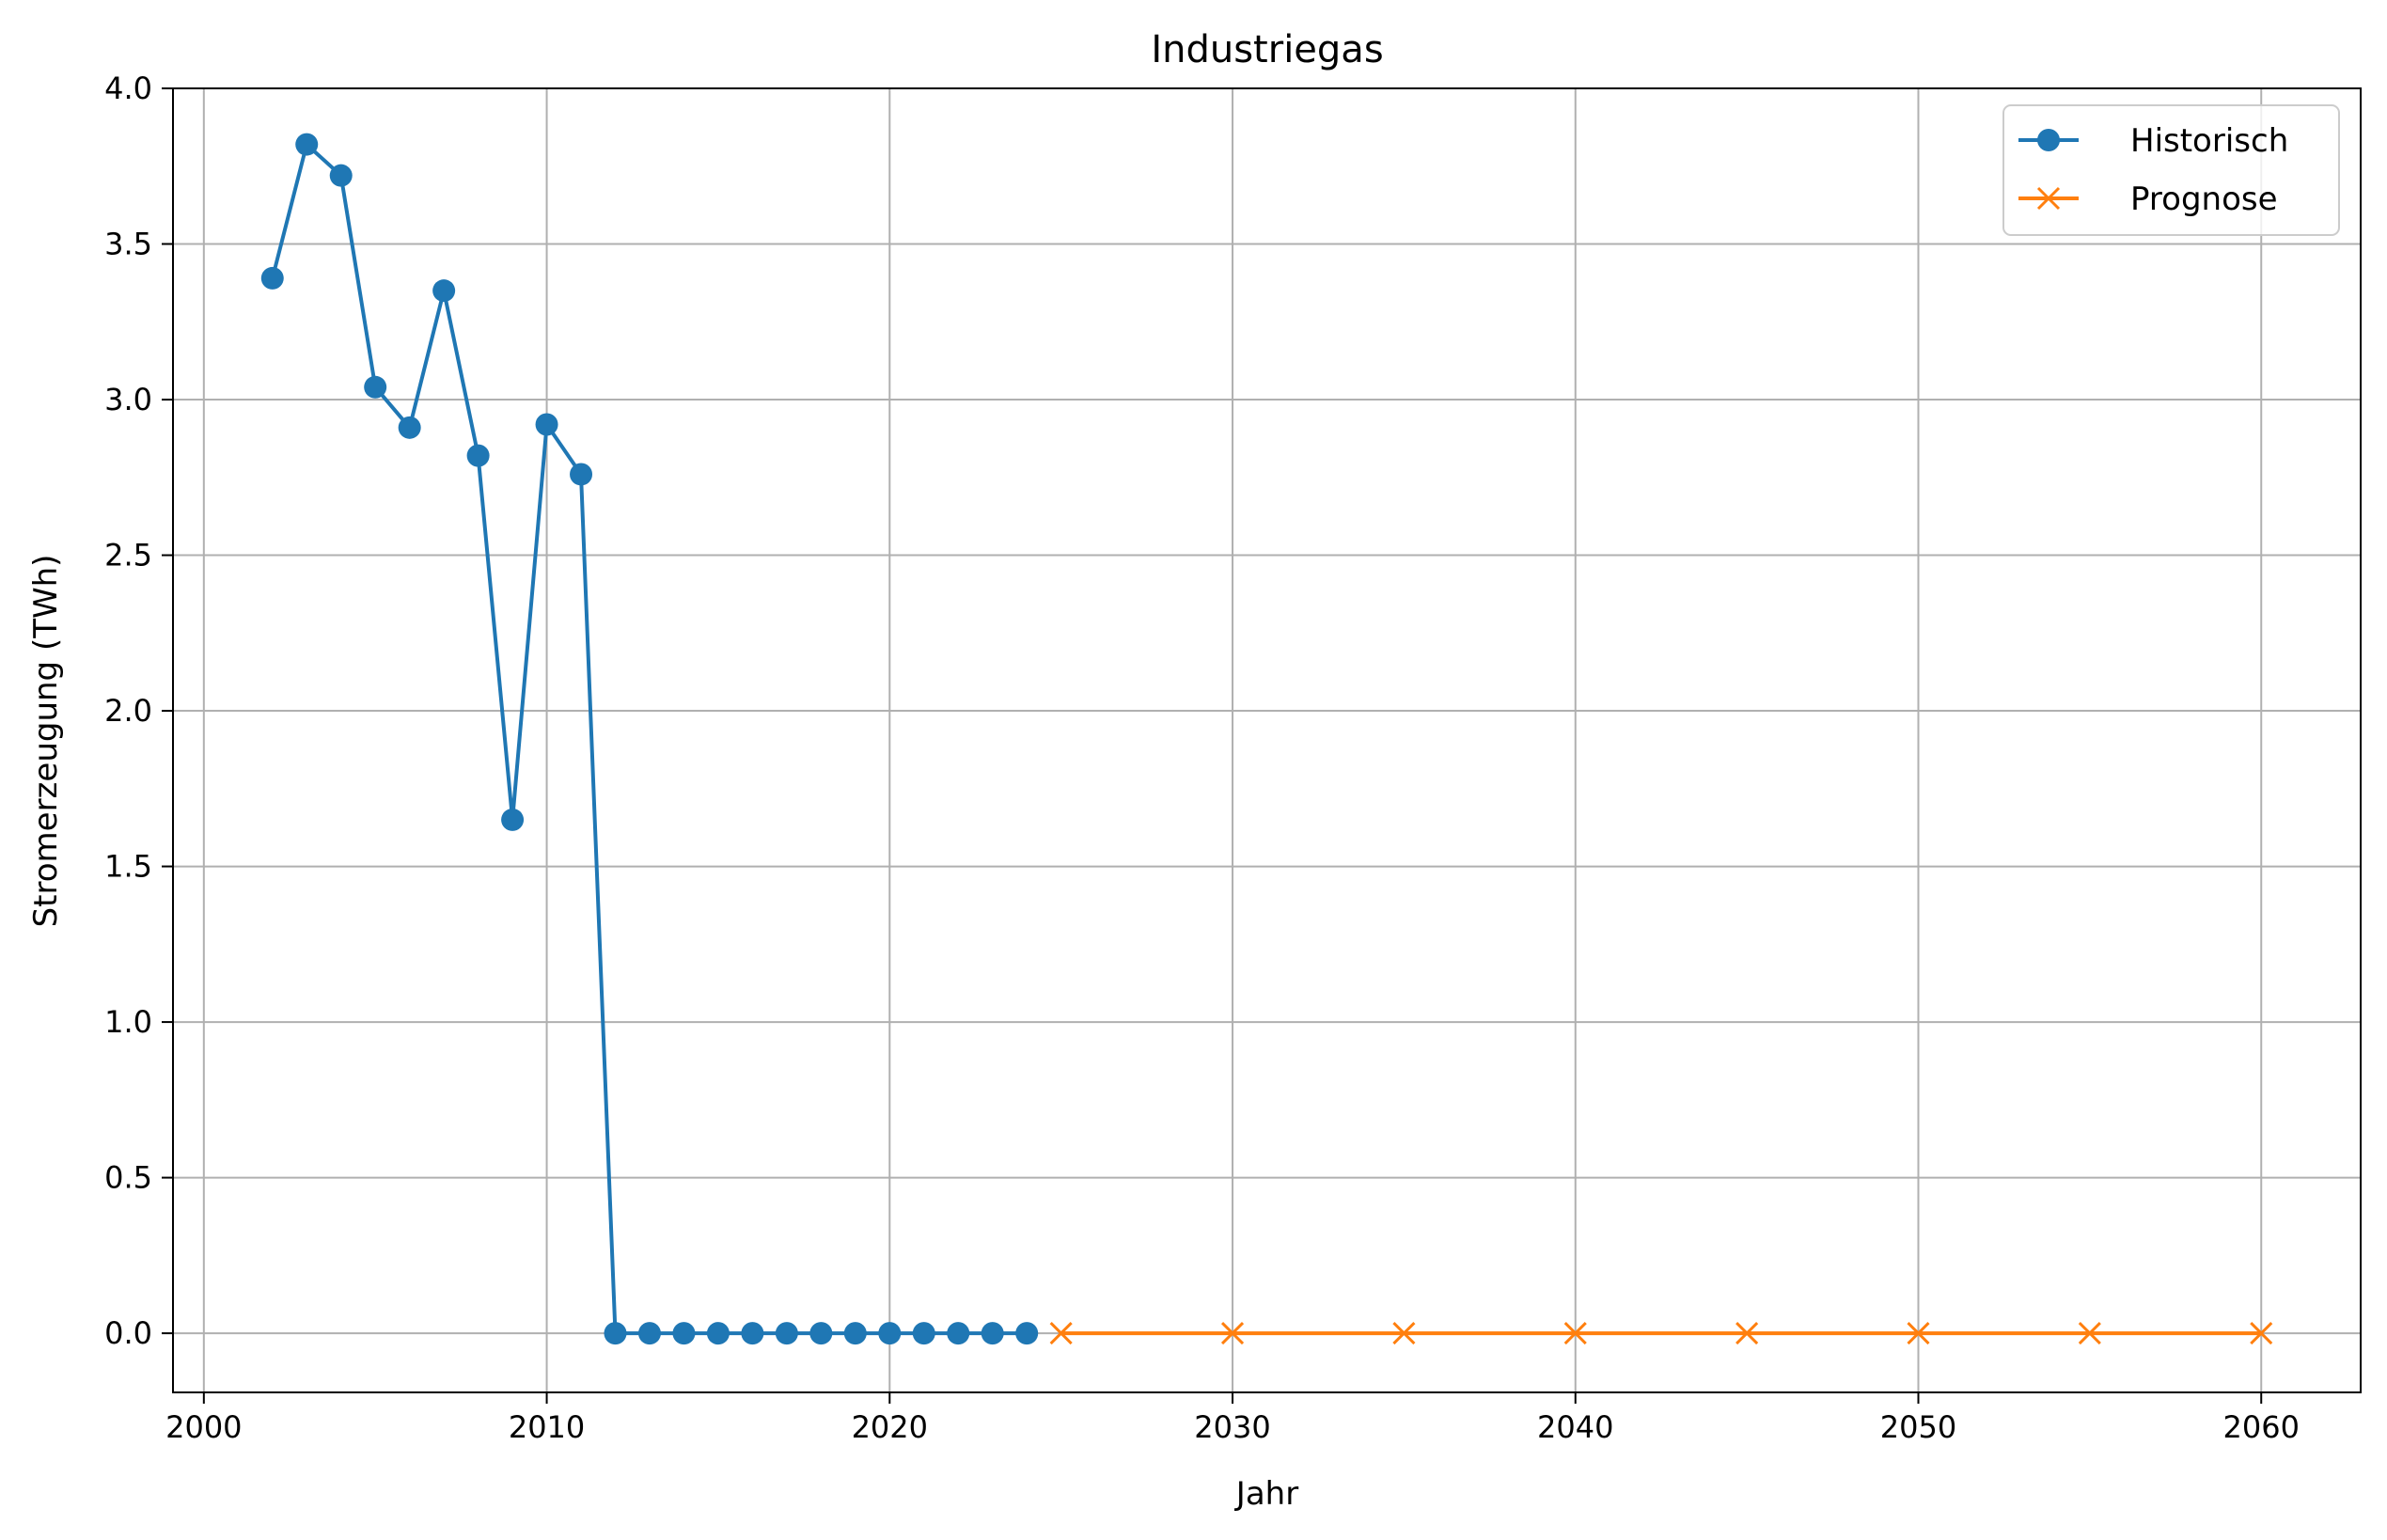 The image size is (2387, 1540). I want to click on legend-marker-prognose, so click(2048, 199).